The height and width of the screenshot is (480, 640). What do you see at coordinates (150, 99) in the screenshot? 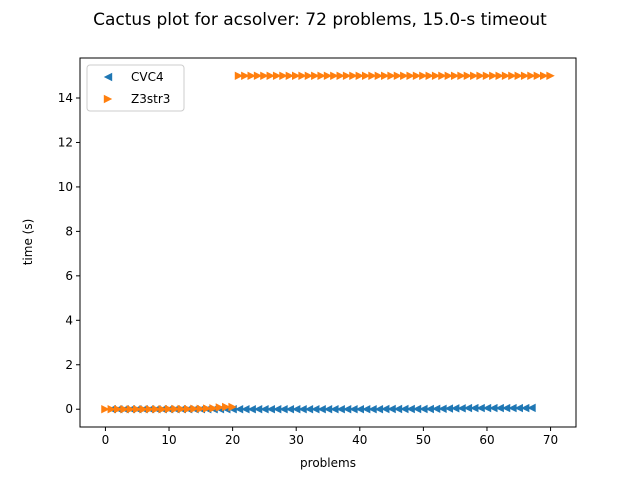
I see `legend-label: Z3str3` at bounding box center [150, 99].